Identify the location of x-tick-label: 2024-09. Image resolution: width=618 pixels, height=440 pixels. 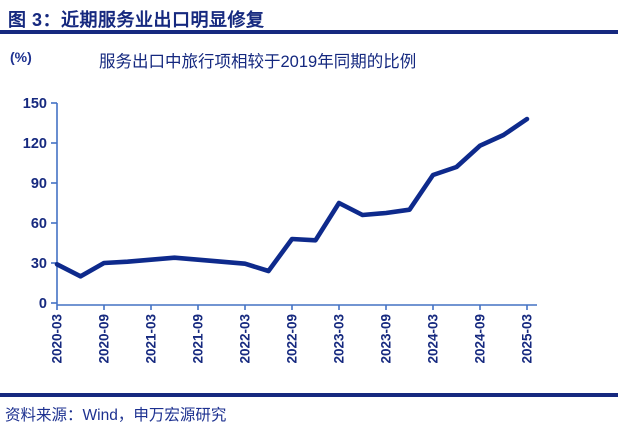
(480, 339).